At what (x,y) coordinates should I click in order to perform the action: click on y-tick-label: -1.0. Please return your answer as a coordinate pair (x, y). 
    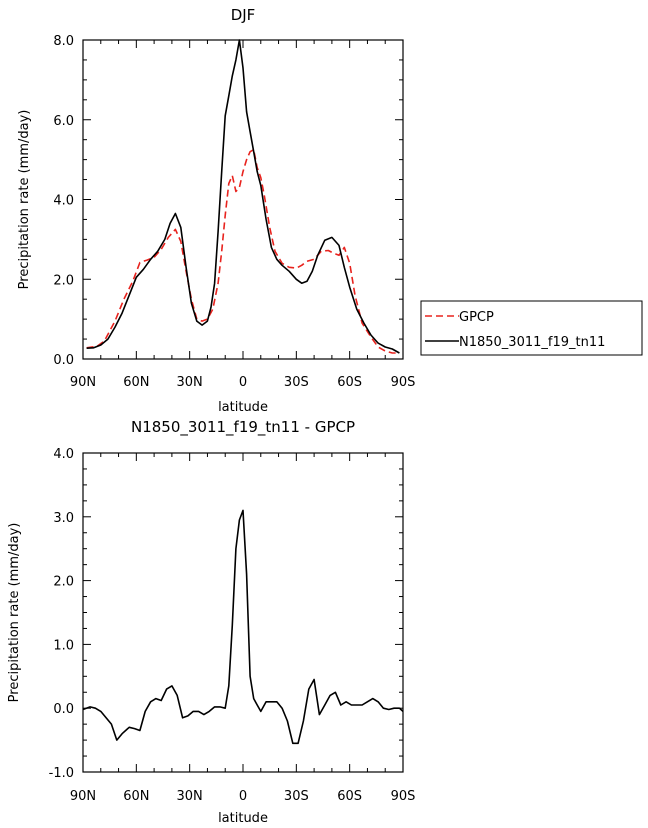
    Looking at the image, I should click on (61, 773).